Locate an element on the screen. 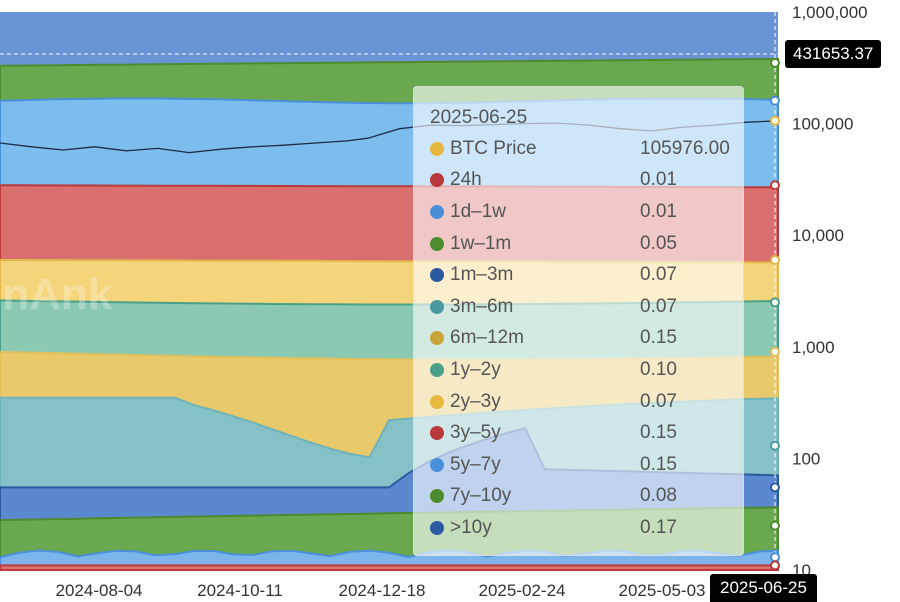 The width and height of the screenshot is (900, 602). tooltip-row: 5y–7y 0.15 is located at coordinates (586, 465).